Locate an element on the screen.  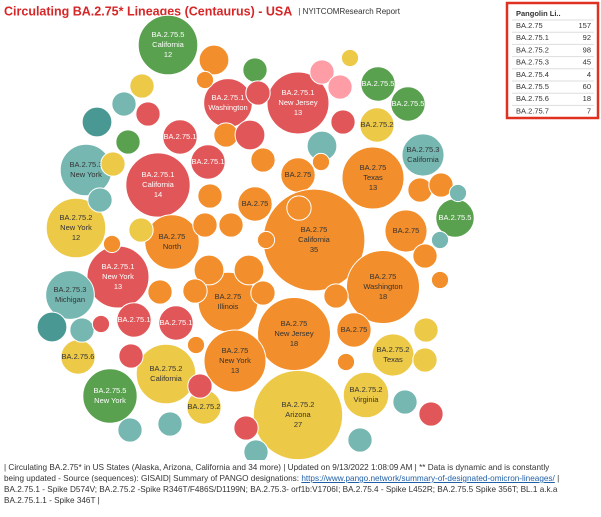
legend-count: 60 is located at coordinates (587, 86).